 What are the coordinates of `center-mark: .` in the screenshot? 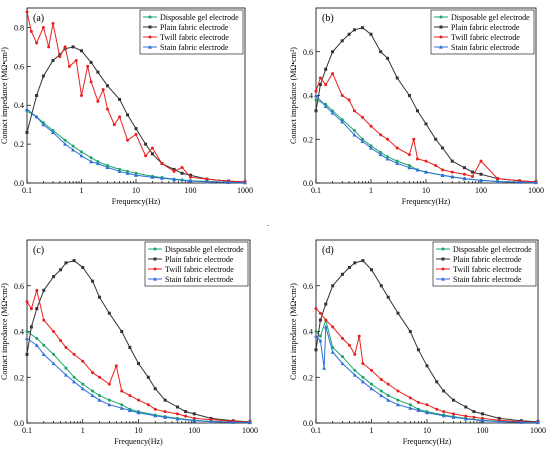 It's located at (268, 223).